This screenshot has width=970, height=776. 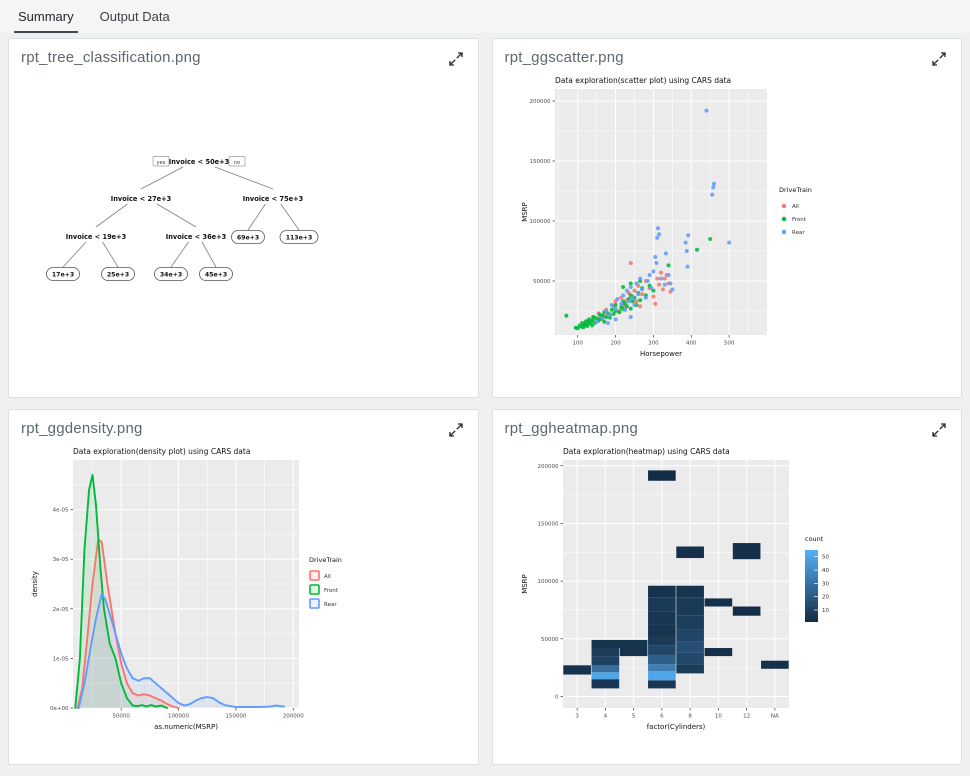 I want to click on tab-summary: Summary, so click(x=46, y=17).